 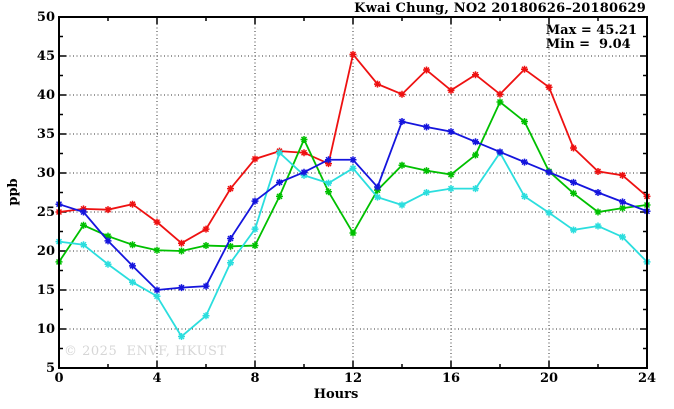 What do you see at coordinates (451, 378) in the screenshot?
I see `x-tick-label: 16` at bounding box center [451, 378].